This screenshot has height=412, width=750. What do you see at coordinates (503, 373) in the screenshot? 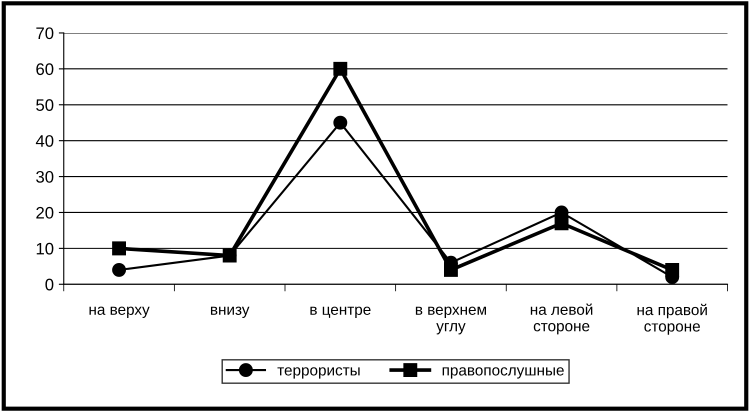
I see `legend-label: правопослушные` at bounding box center [503, 373].